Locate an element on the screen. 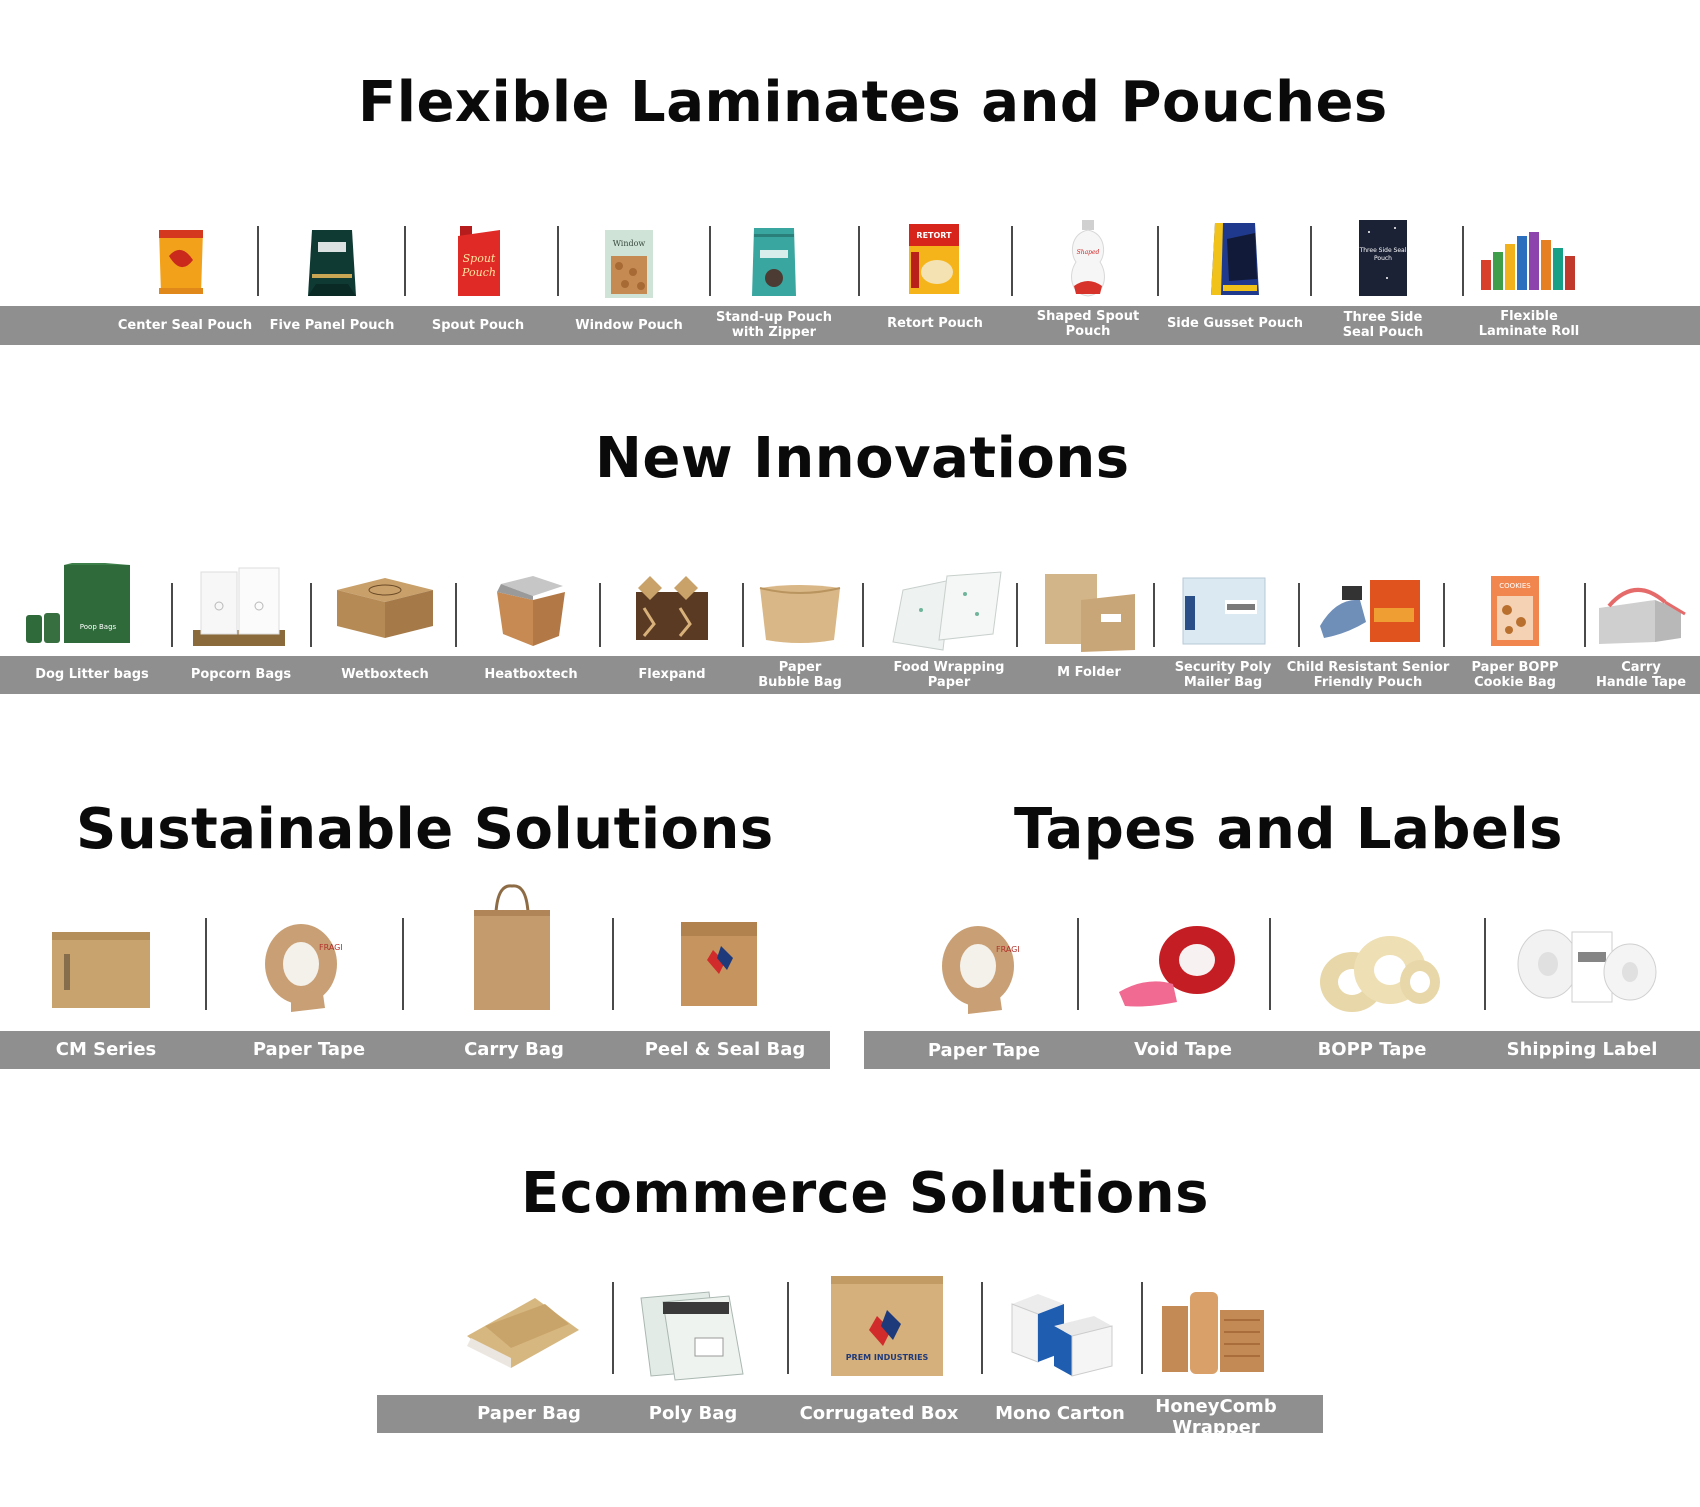 The height and width of the screenshot is (1507, 1700). svg-text: RETORT is located at coordinates (934, 235).